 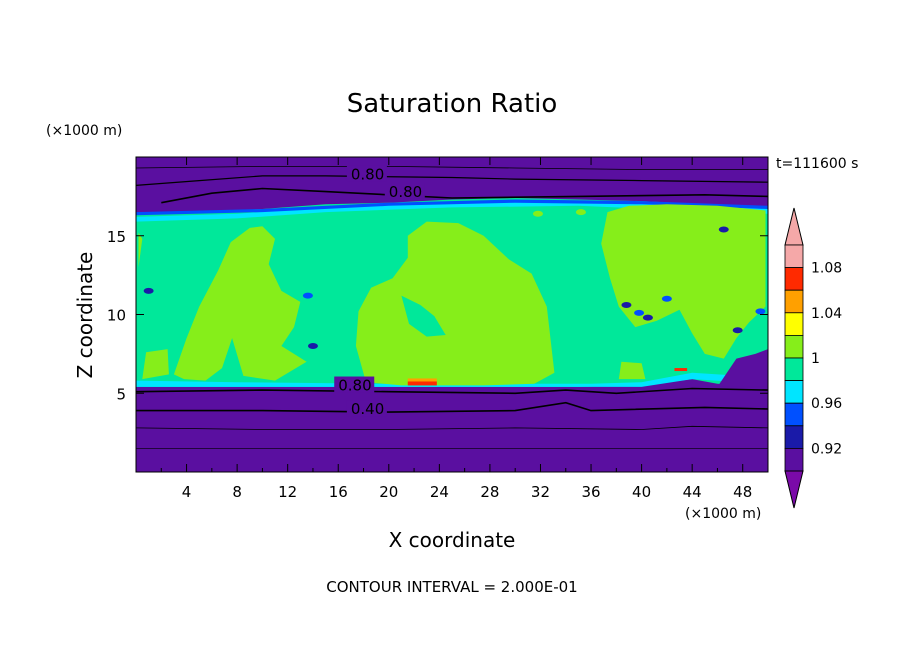 I want to click on x-tick-label-8: 36, so click(x=590, y=492).